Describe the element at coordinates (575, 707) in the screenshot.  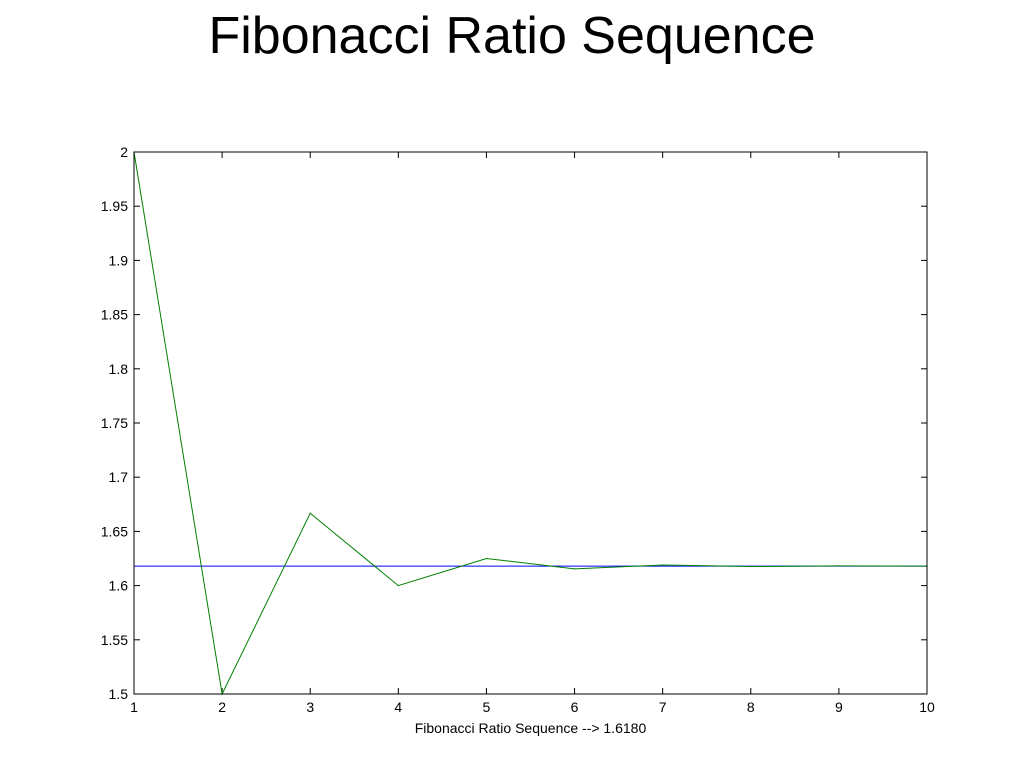
I see `x-tick-label: 6` at that location.